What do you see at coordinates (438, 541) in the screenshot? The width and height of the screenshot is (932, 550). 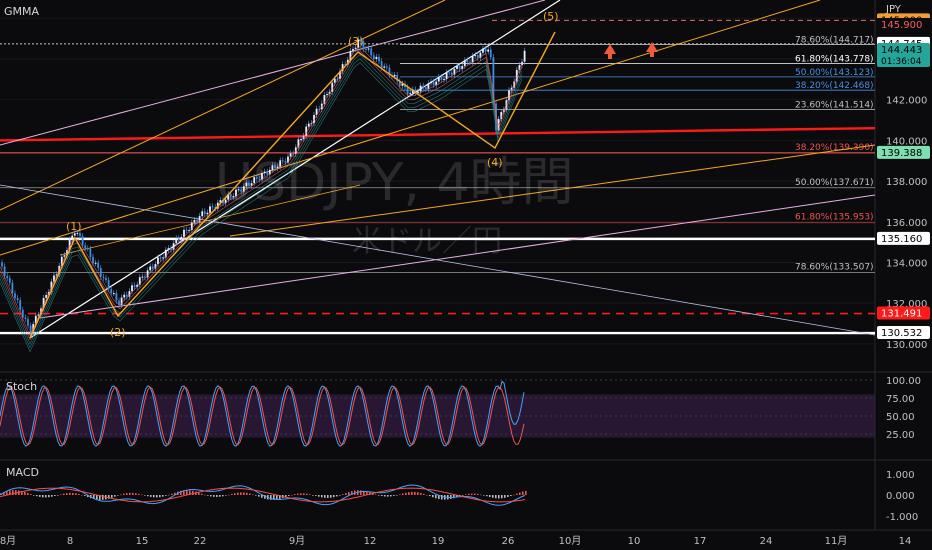 I see `time-tick-label: 19` at bounding box center [438, 541].